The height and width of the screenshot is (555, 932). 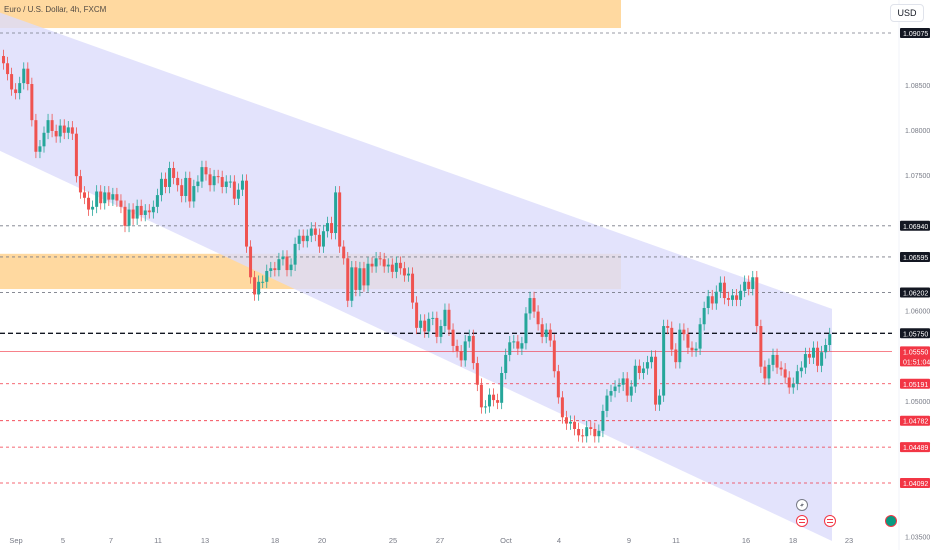 I want to click on currency-button: USD, so click(x=907, y=13).